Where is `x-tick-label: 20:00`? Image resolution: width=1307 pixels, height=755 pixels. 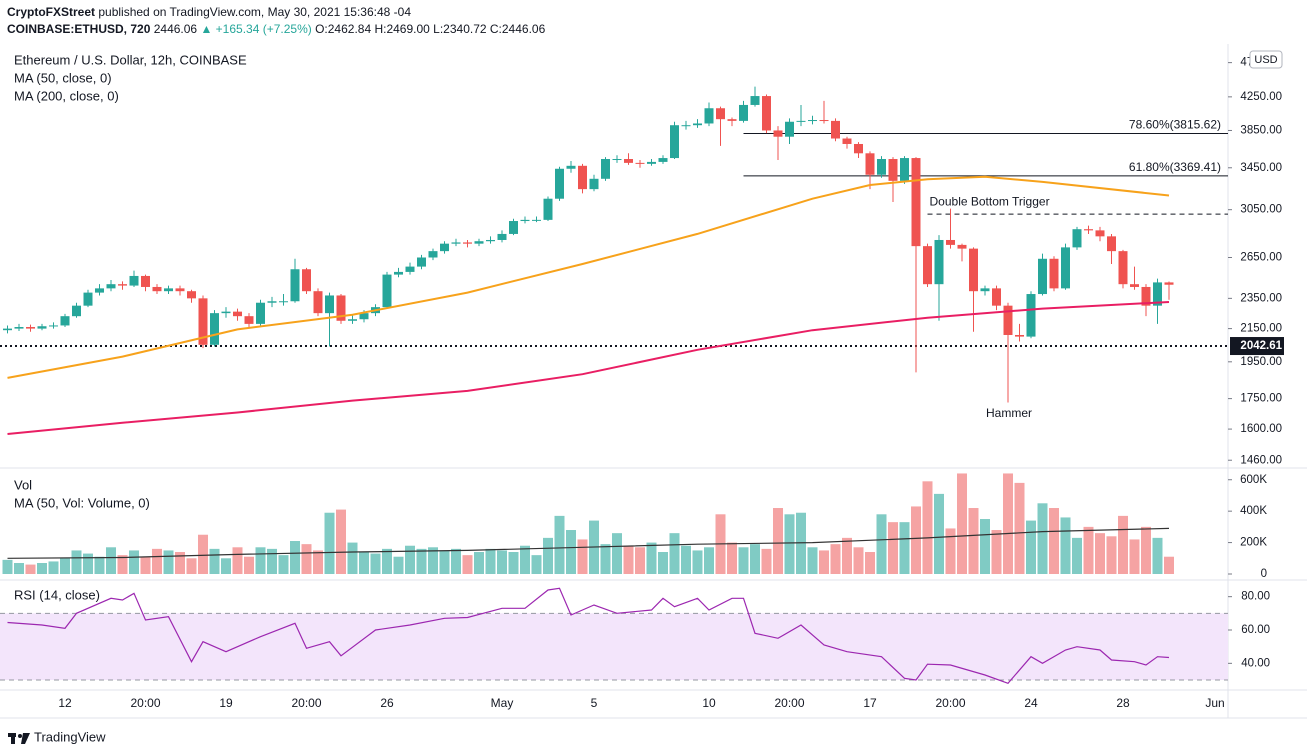 x-tick-label: 20:00 is located at coordinates (306, 703).